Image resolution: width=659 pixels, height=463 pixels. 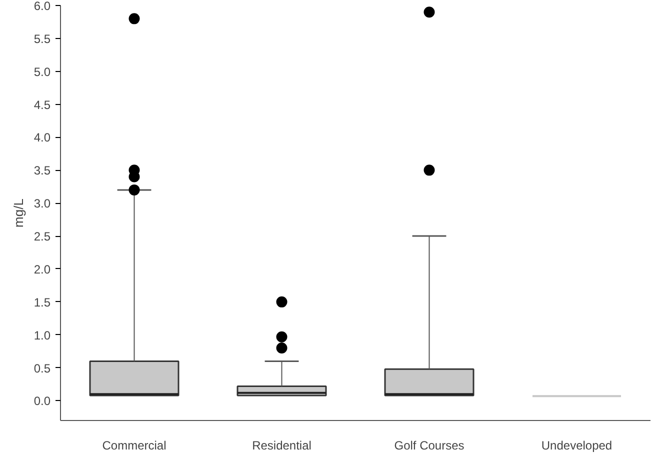 What do you see at coordinates (42, 137) in the screenshot?
I see `y-tick-label: 4.0` at bounding box center [42, 137].